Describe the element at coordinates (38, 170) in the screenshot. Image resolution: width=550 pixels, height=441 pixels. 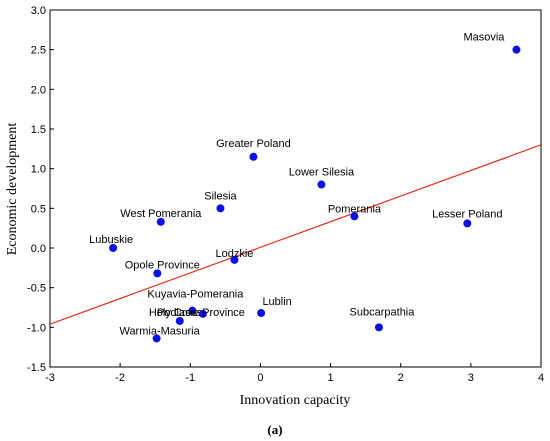
I see `y-tick-label: 1.0` at that location.